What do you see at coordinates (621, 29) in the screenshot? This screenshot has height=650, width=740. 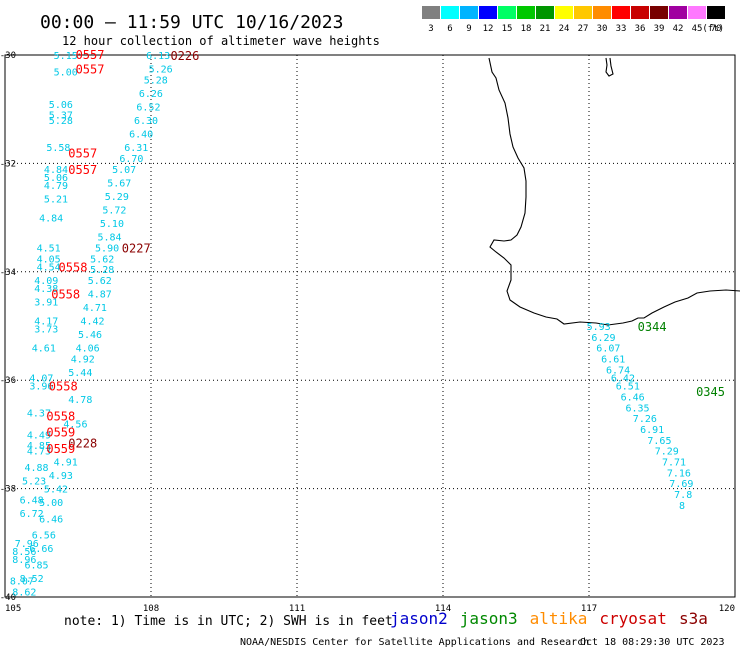 I see `legend-label: 33` at bounding box center [621, 29].